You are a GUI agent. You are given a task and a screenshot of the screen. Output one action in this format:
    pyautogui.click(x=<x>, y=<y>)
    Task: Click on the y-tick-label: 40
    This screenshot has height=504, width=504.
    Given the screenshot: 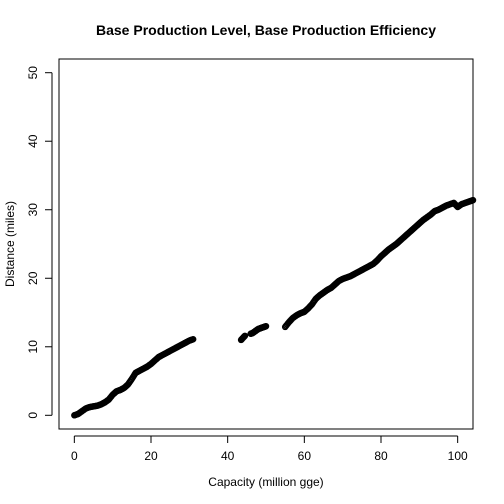 What is the action you would take?
    pyautogui.click(x=33, y=141)
    